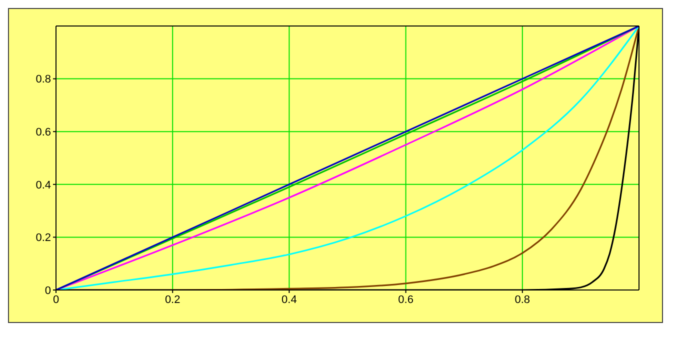  What do you see at coordinates (522, 300) in the screenshot?
I see `x-tick-label: 0.8` at bounding box center [522, 300].